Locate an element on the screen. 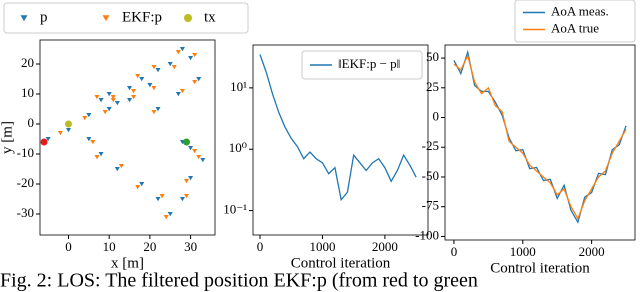 Image resolution: width=640 pixels, height=292 pixels. y-tick-label: -20 is located at coordinates (25, 182).